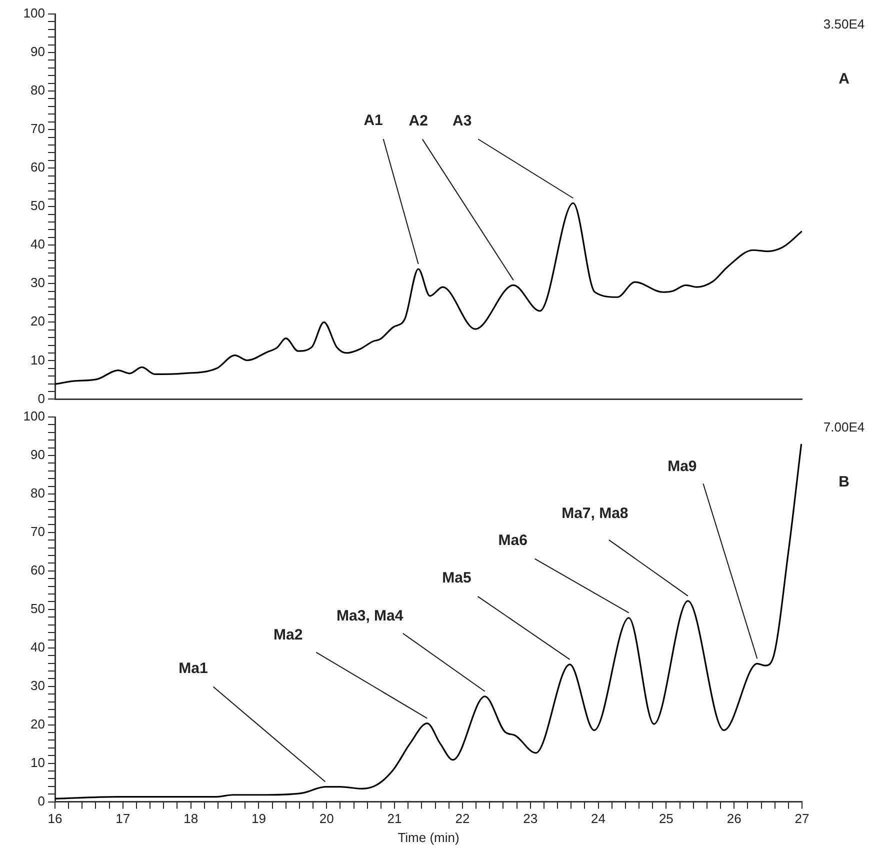 Image resolution: width=872 pixels, height=850 pixels. I want to click on annotation: Ma9, so click(682, 466).